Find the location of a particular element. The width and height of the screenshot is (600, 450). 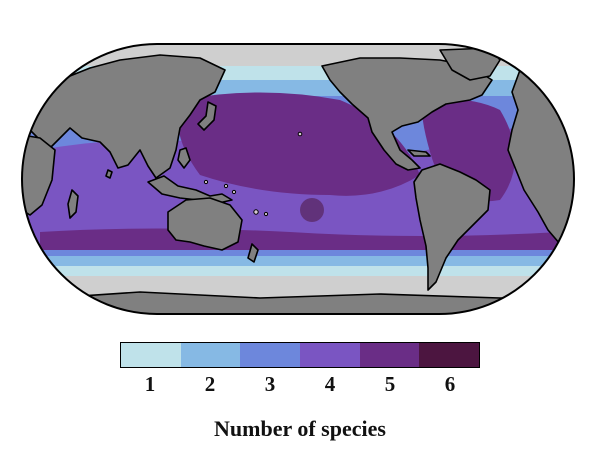

land-cuba is located at coordinates (419, 153).